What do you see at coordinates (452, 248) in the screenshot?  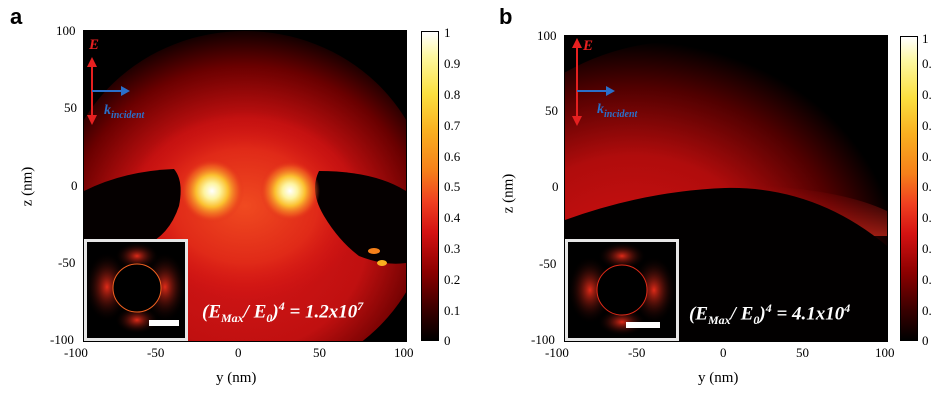 I see `a-cb-tick-0.3: 0.3` at bounding box center [452, 248].